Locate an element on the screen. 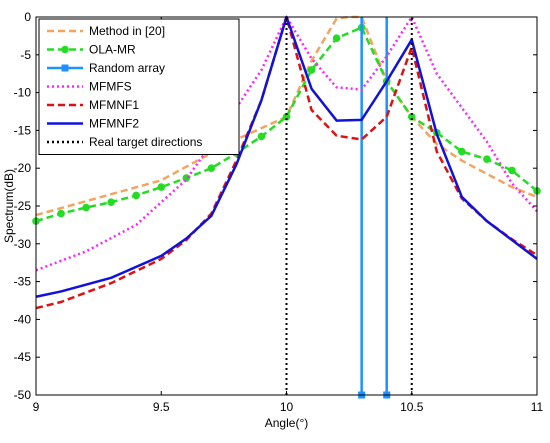 This screenshot has width=550, height=443. legend-entry-label: Random array is located at coordinates (127, 68).